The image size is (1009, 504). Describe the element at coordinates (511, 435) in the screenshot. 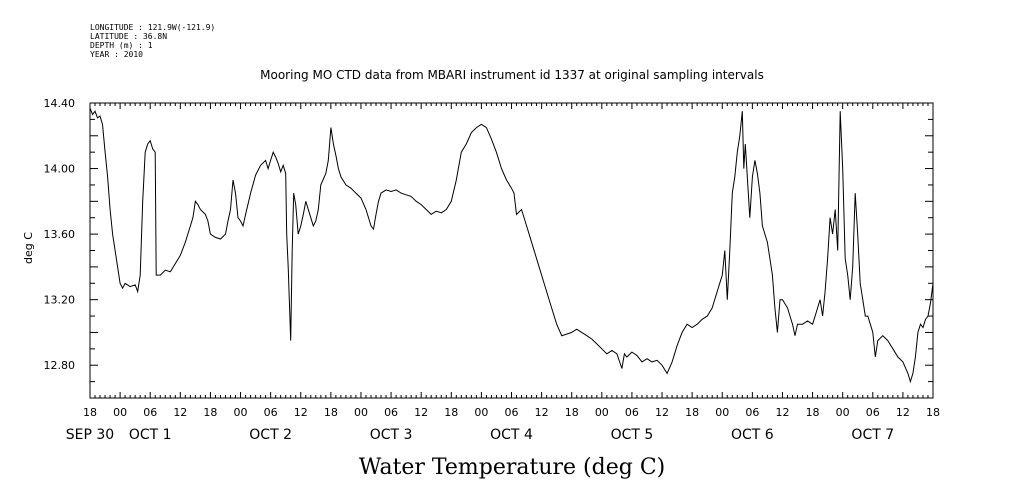

I see `day-label: OCT 4` at that location.